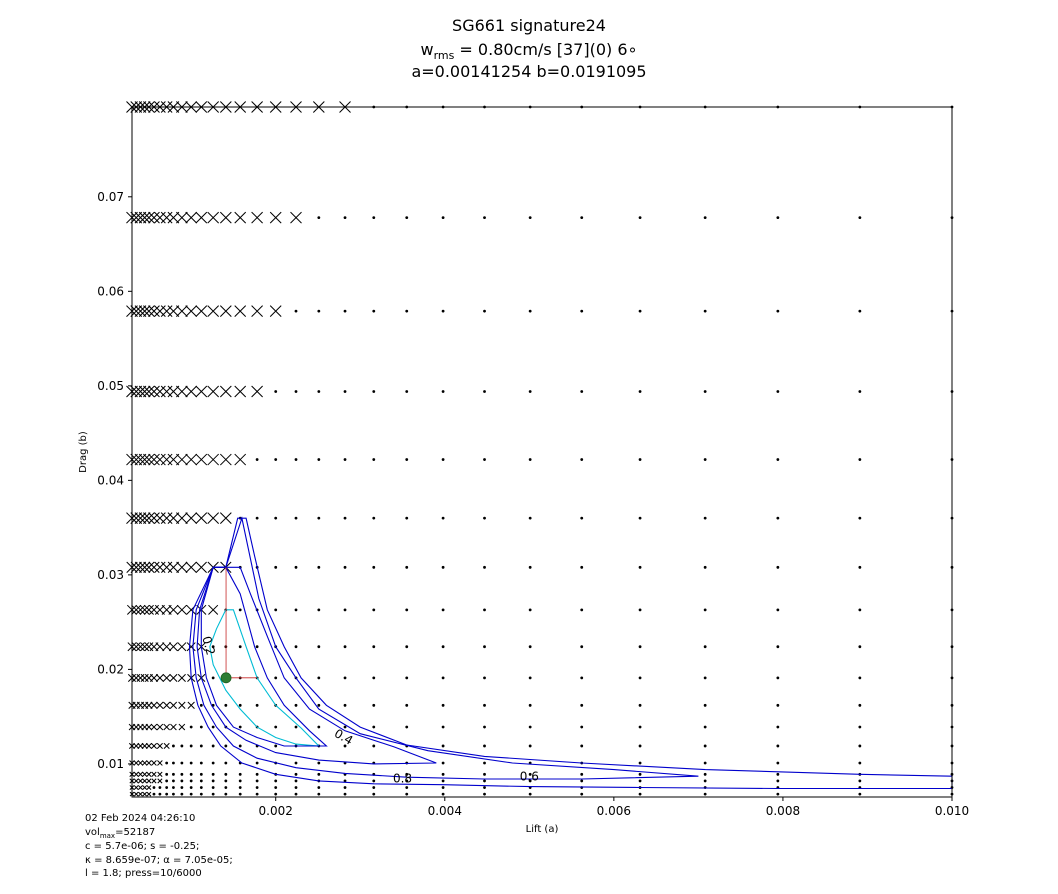 Image resolution: width=1058 pixels, height=894 pixels. What do you see at coordinates (445, 811) in the screenshot?
I see `x-tick-label: 0.004` at bounding box center [445, 811].